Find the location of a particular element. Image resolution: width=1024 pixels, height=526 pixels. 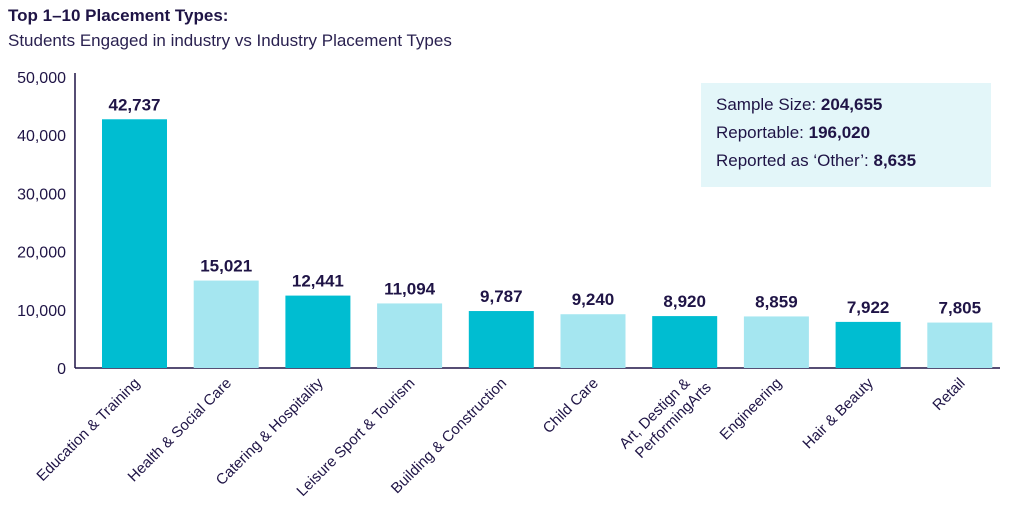

sample-size-value: 204,655 is located at coordinates (851, 104).